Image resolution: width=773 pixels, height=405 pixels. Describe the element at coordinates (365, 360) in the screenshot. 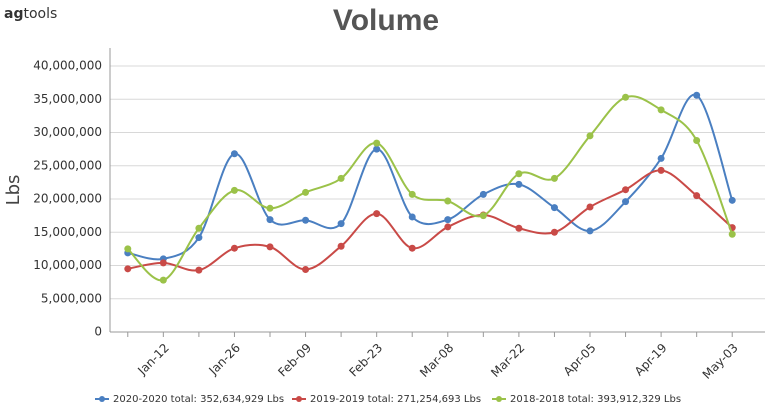

I see `x-tick-label: Feb-23` at that location.